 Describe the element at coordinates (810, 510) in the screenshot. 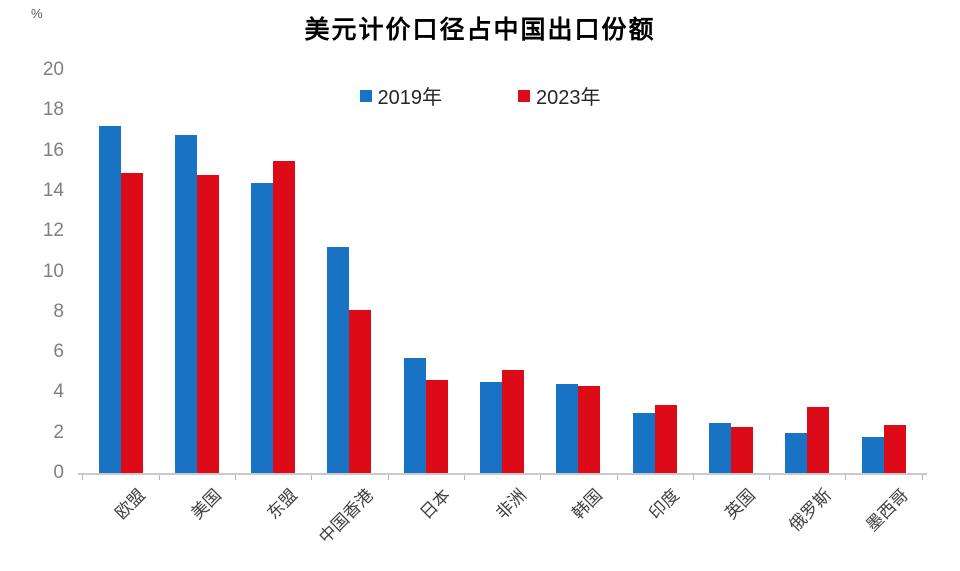

I see `x-axis-label: 俄罗斯` at that location.